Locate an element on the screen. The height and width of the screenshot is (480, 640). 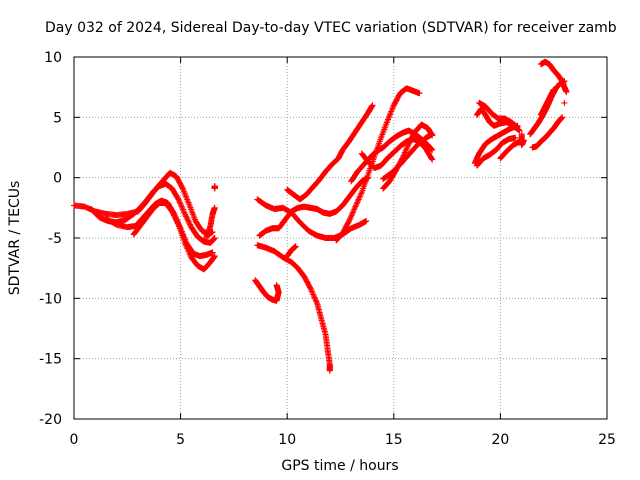
x-tick-label: 25 is located at coordinates (607, 440).